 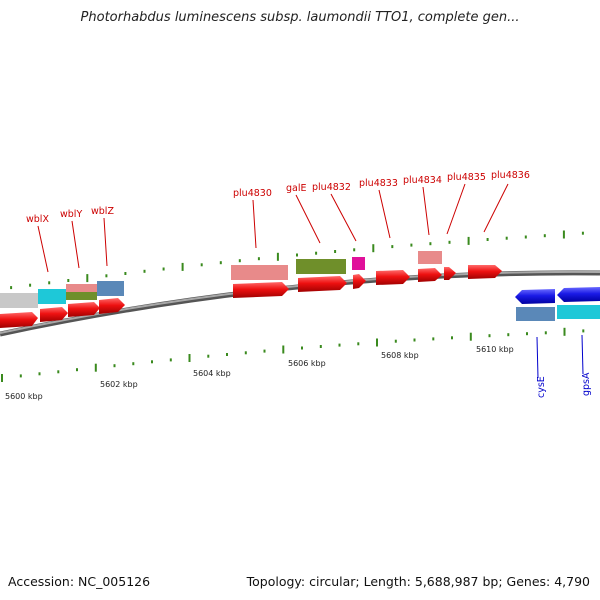 I want to click on cds-bar-galE, so click(x=321, y=266).